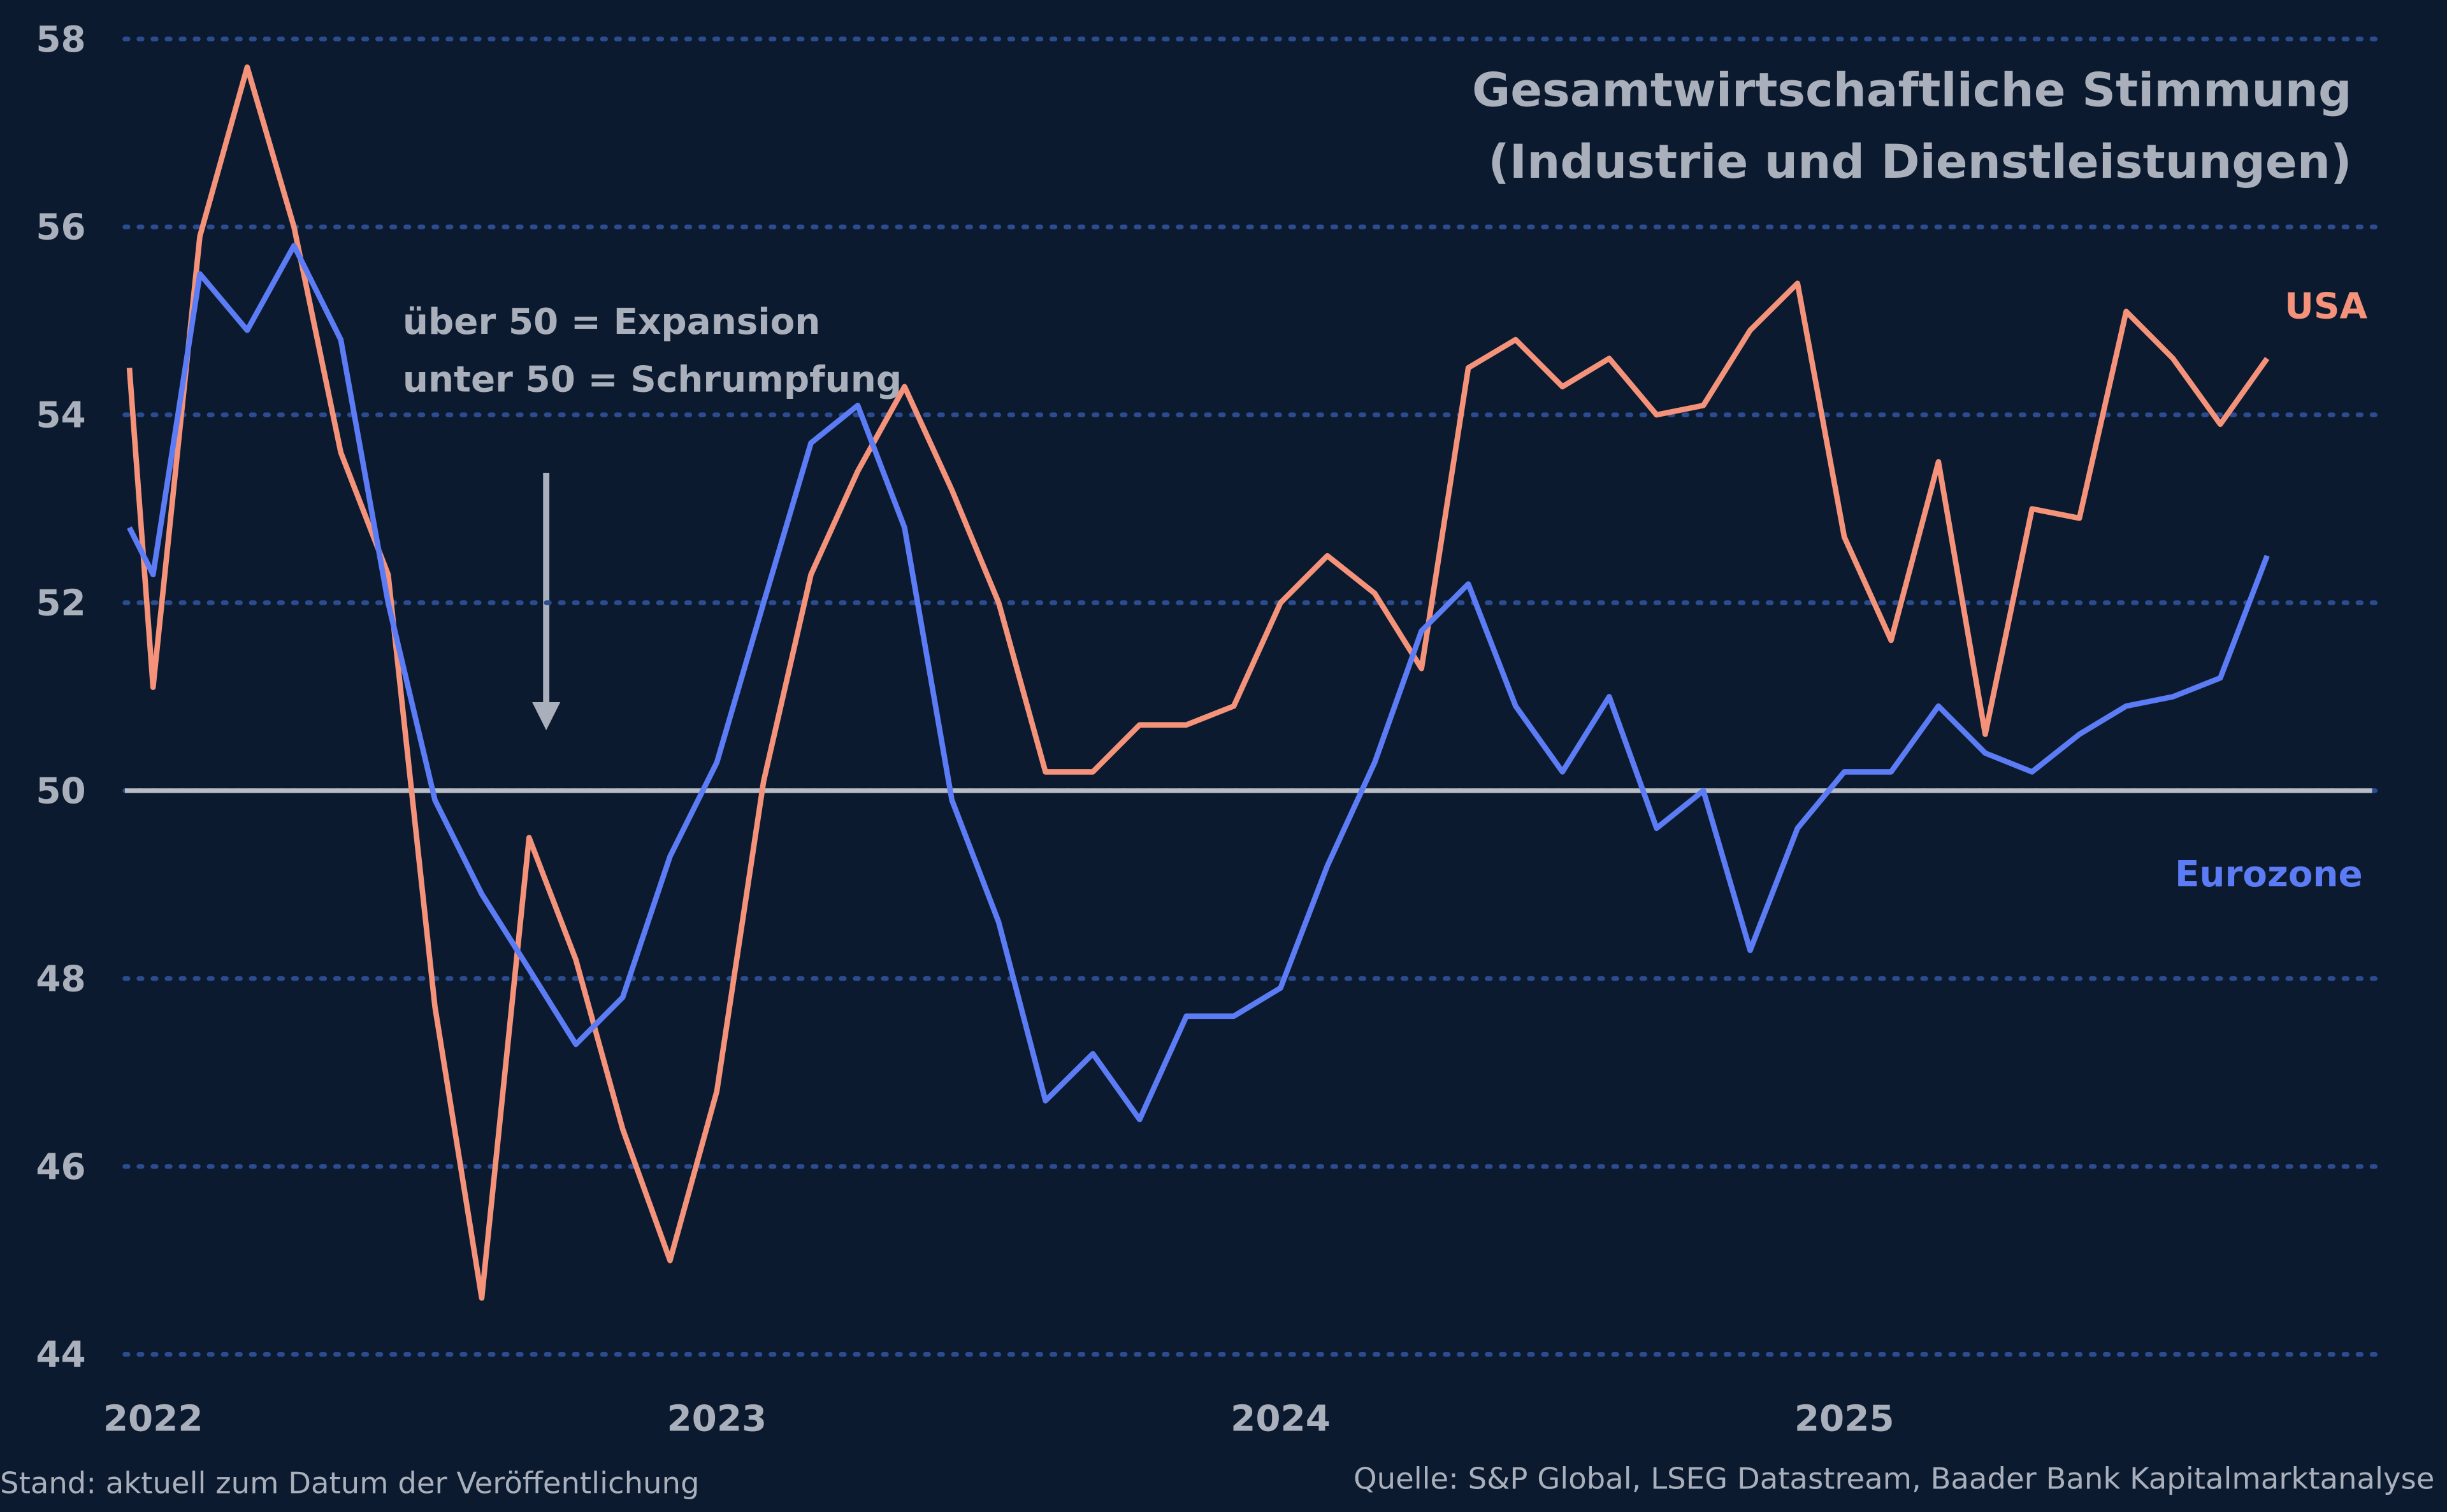 The height and width of the screenshot is (1512, 2447). I want to click on x-tick-label: 2024, so click(1281, 1419).